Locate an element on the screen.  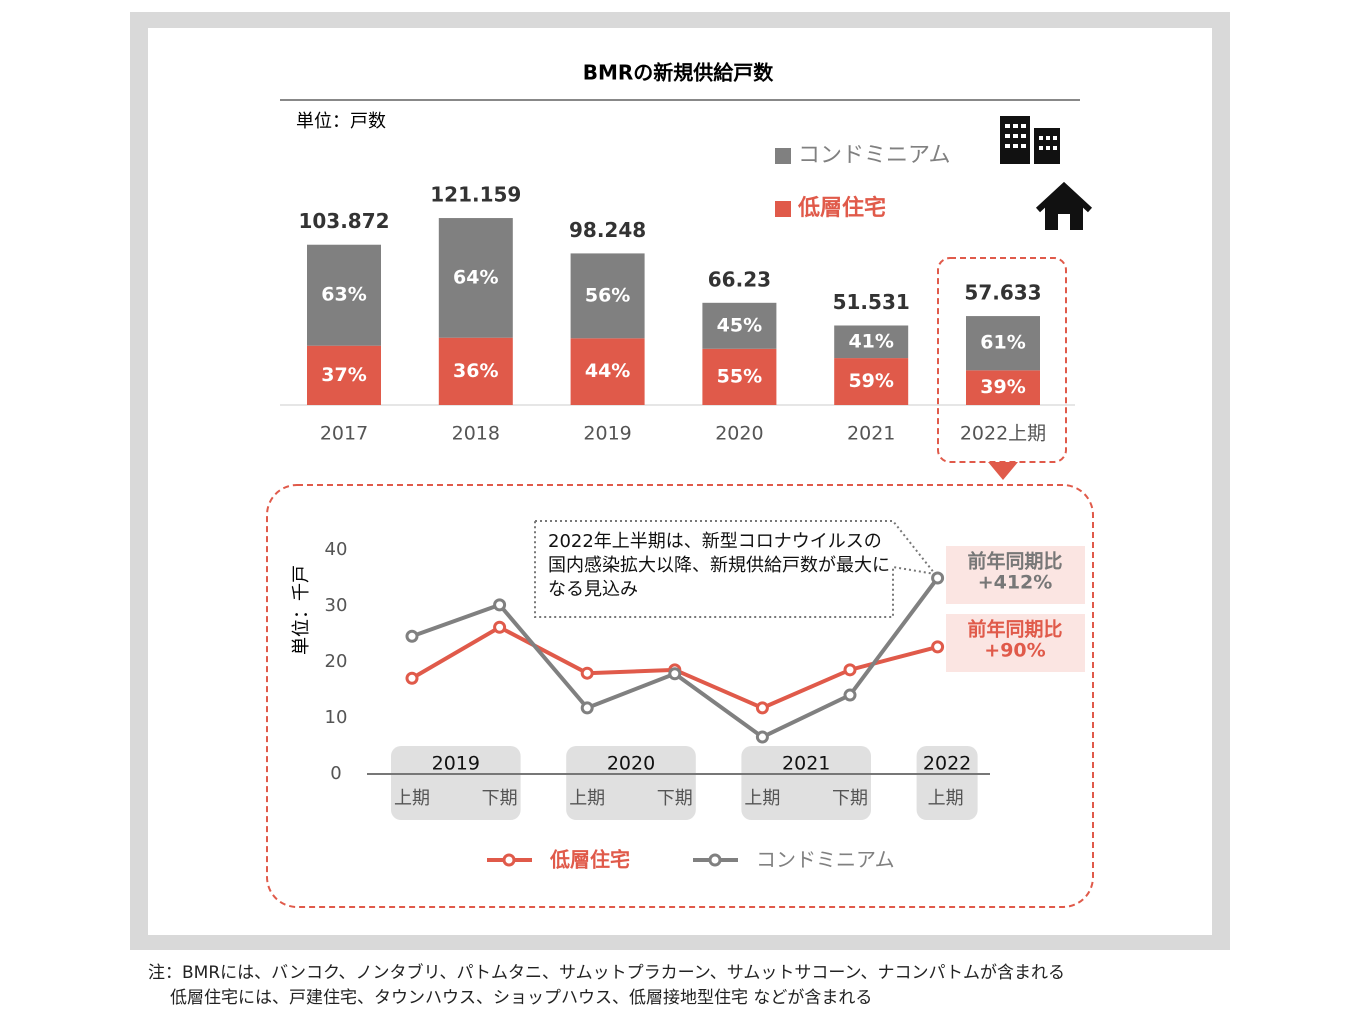
segment-label: 39% is located at coordinates (1002, 387).